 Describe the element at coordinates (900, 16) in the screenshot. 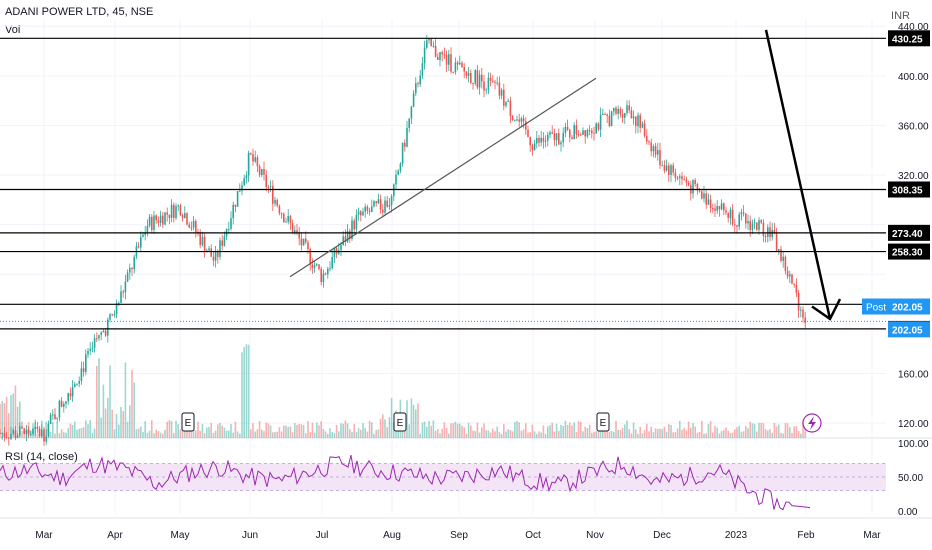

I see `currency-label: INR` at that location.